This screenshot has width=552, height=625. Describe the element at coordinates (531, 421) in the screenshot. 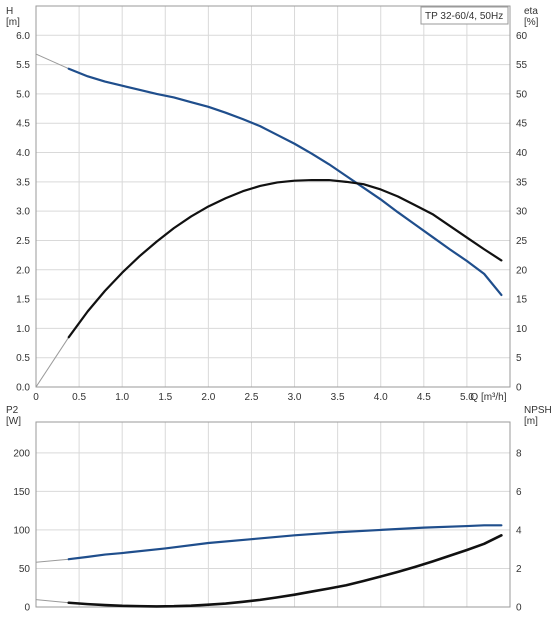

I see `y-axis-label-right: [m]` at that location.